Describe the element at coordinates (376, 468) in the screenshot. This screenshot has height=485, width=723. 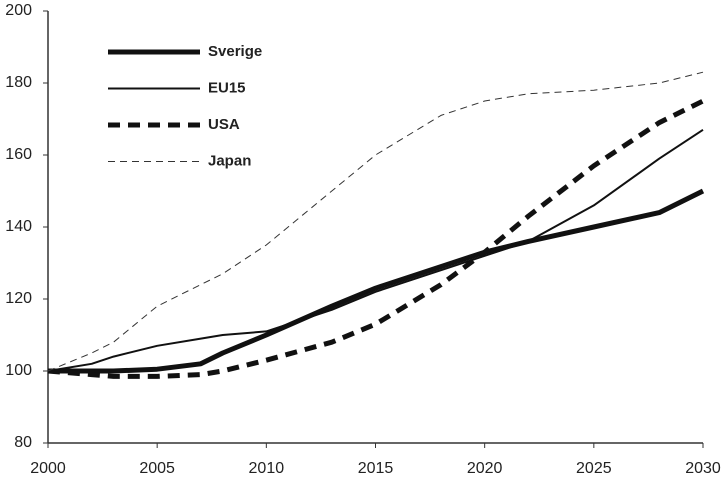
I see `x-tick-label: 2015` at that location.